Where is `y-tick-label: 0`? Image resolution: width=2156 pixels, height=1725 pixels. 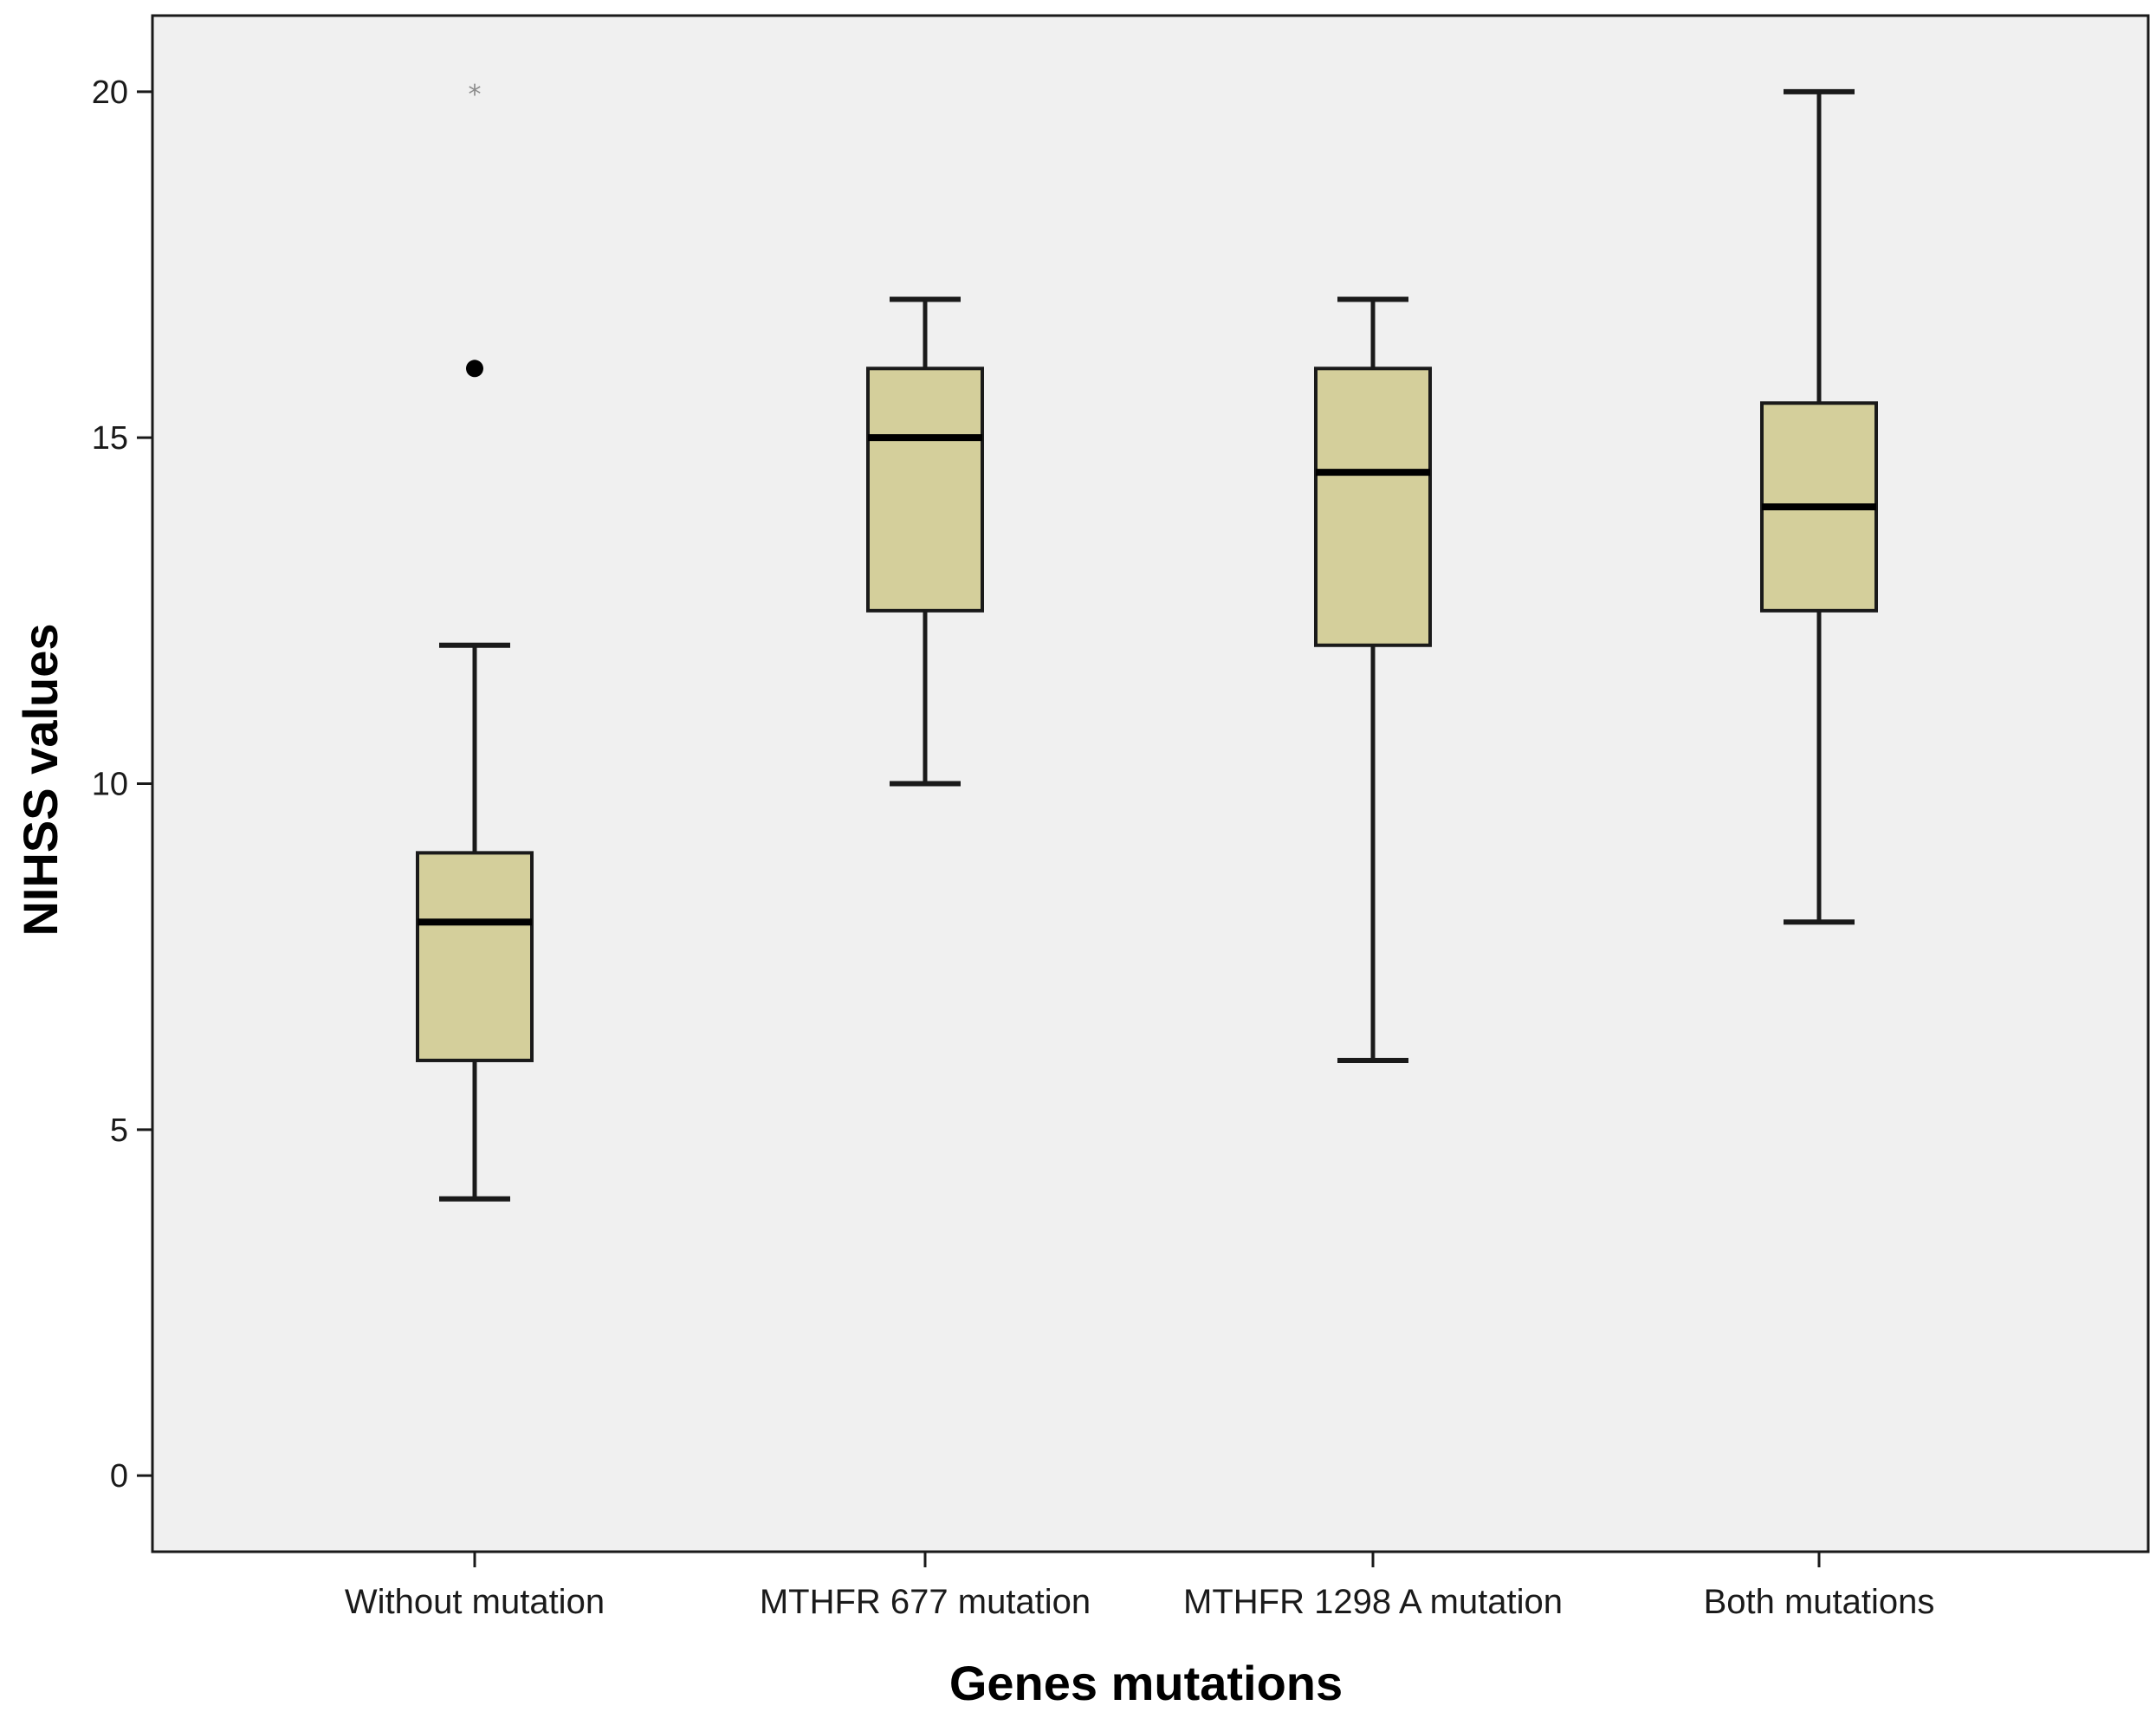 y-tick-label: 0 is located at coordinates (119, 1476).